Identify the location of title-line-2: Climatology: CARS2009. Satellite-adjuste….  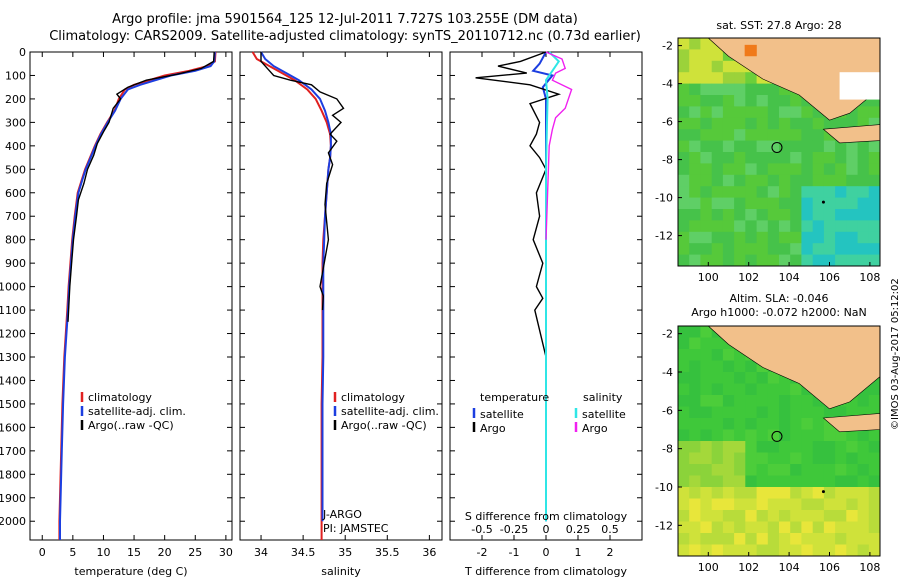
(345, 36).